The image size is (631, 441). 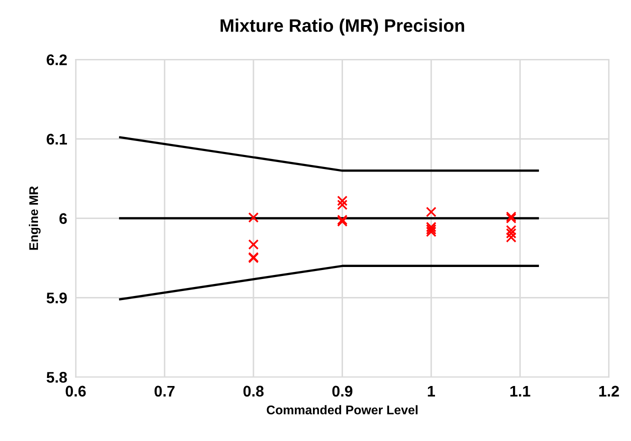 I want to click on y-tick-label: 6.2, so click(x=56, y=60).